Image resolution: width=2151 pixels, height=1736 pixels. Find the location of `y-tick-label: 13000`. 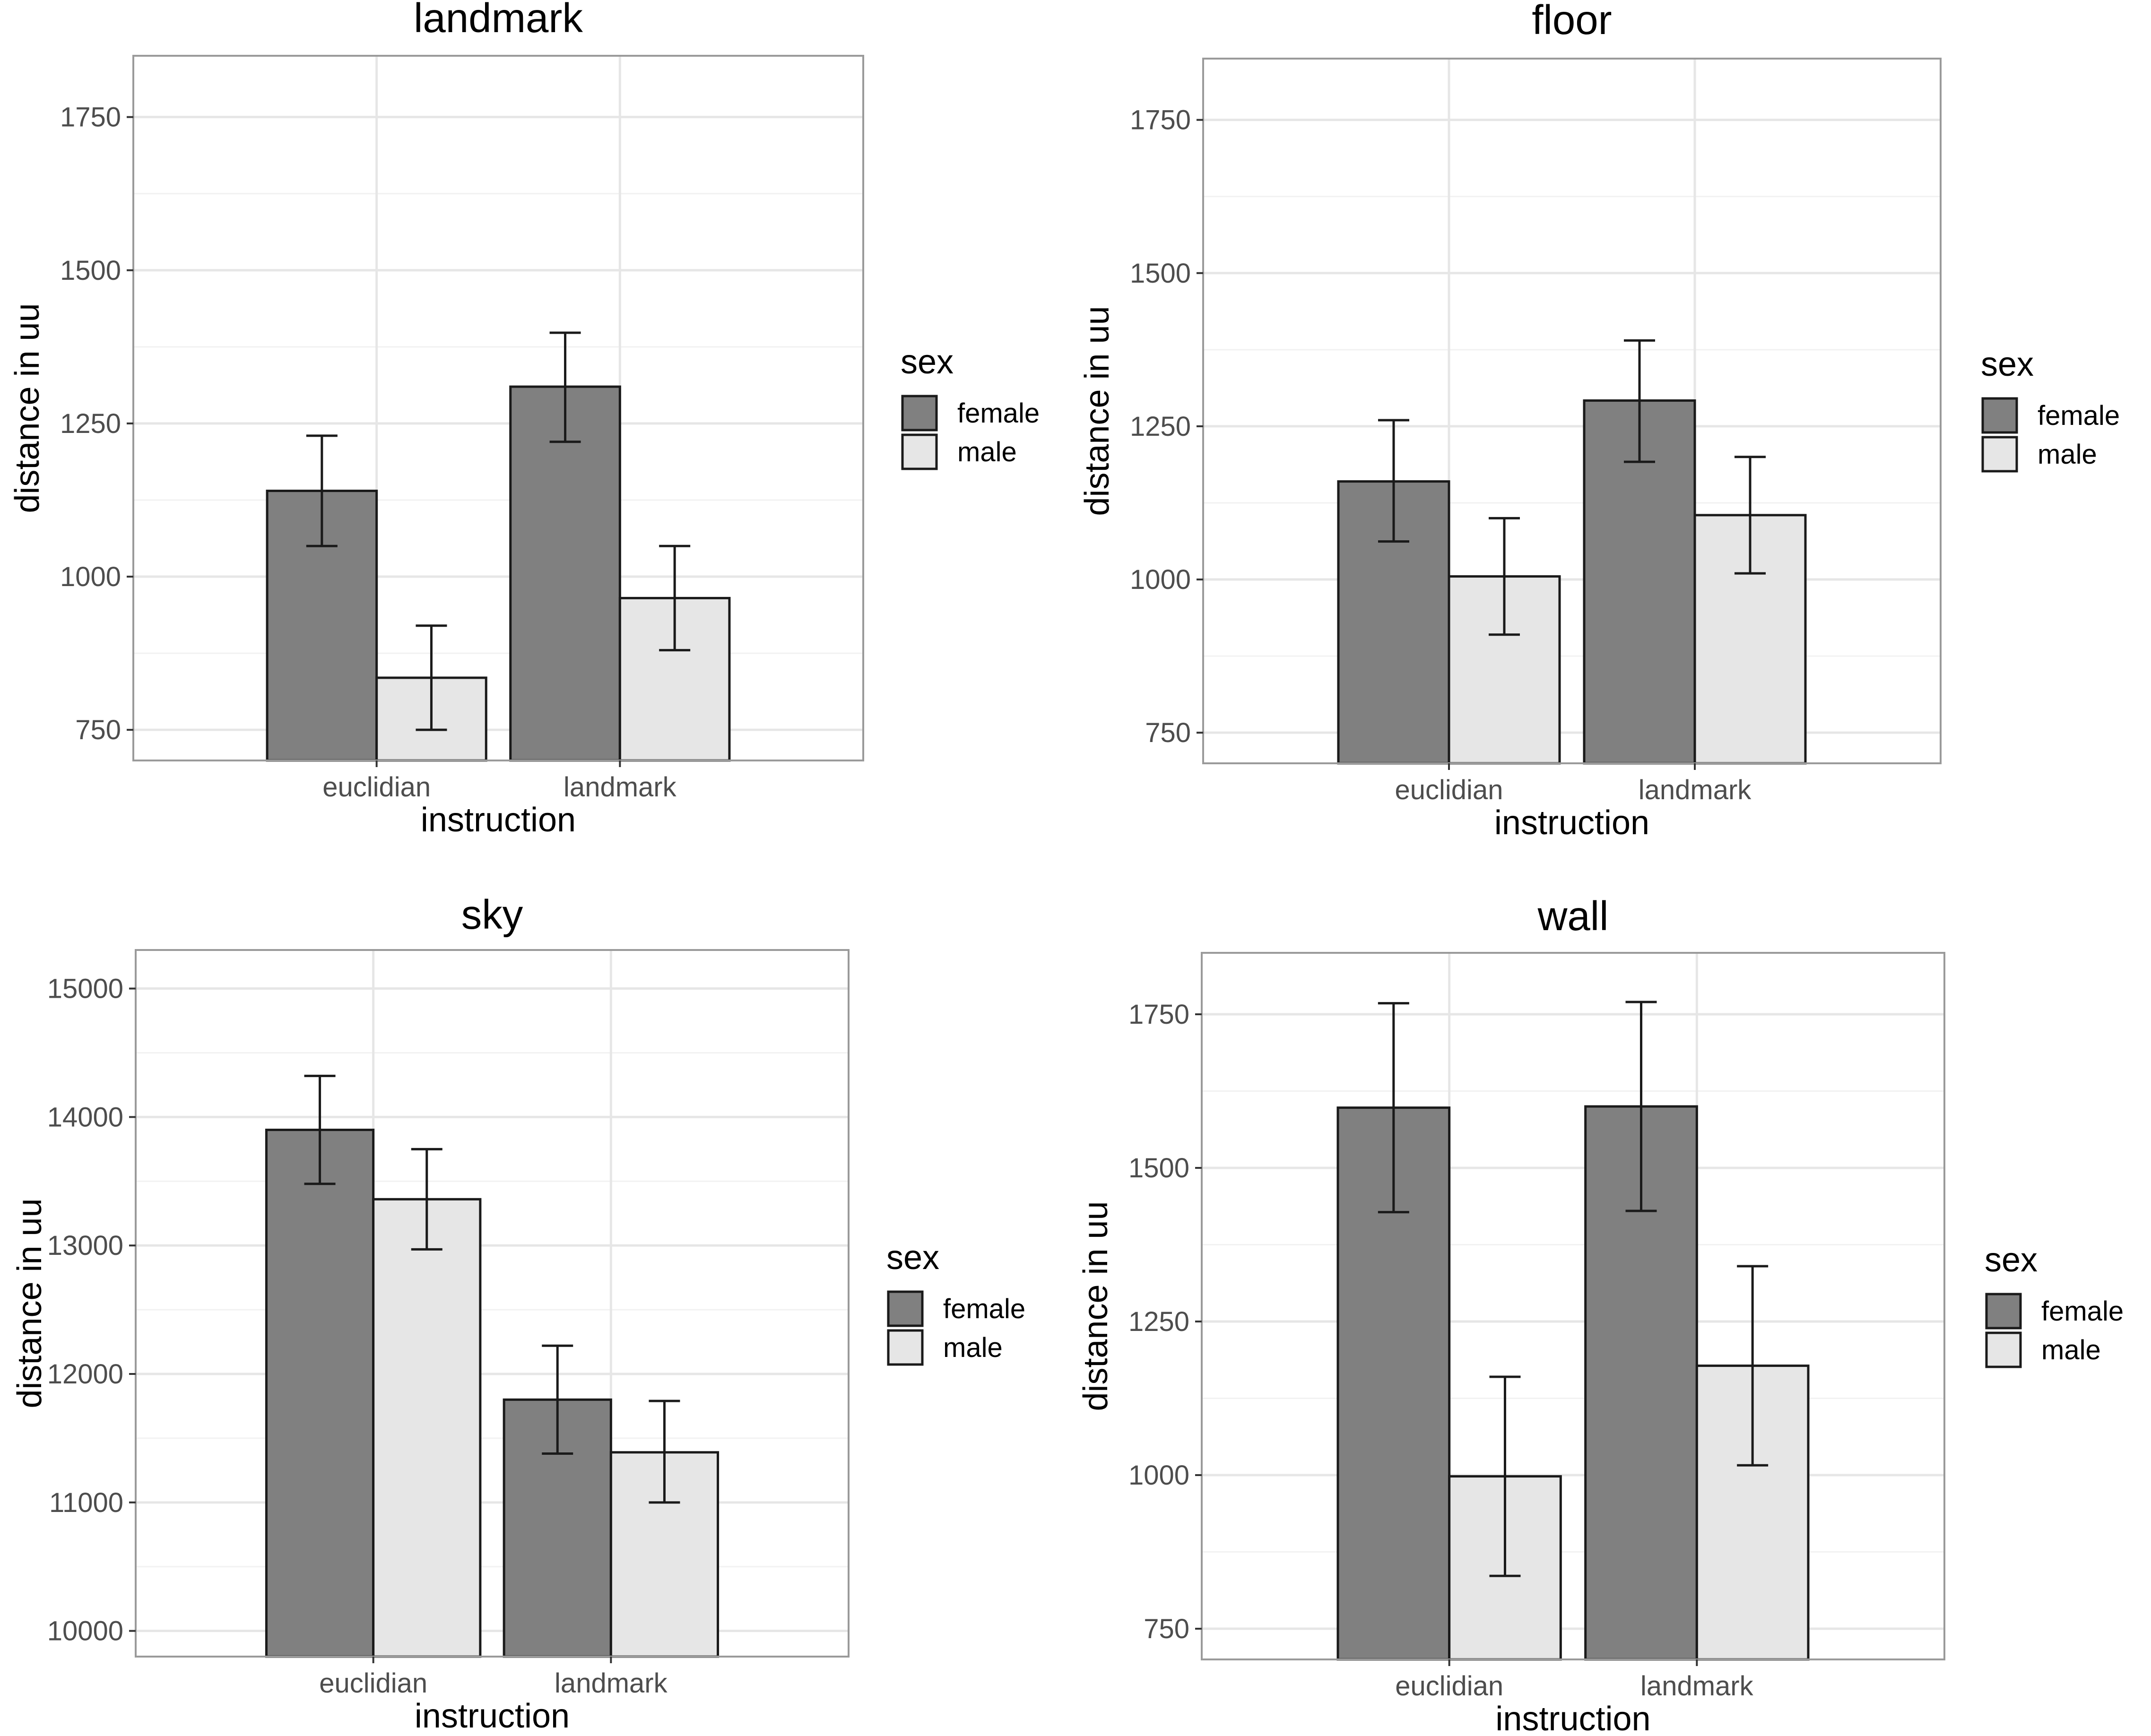

y-tick-label: 13000 is located at coordinates (85, 1245).